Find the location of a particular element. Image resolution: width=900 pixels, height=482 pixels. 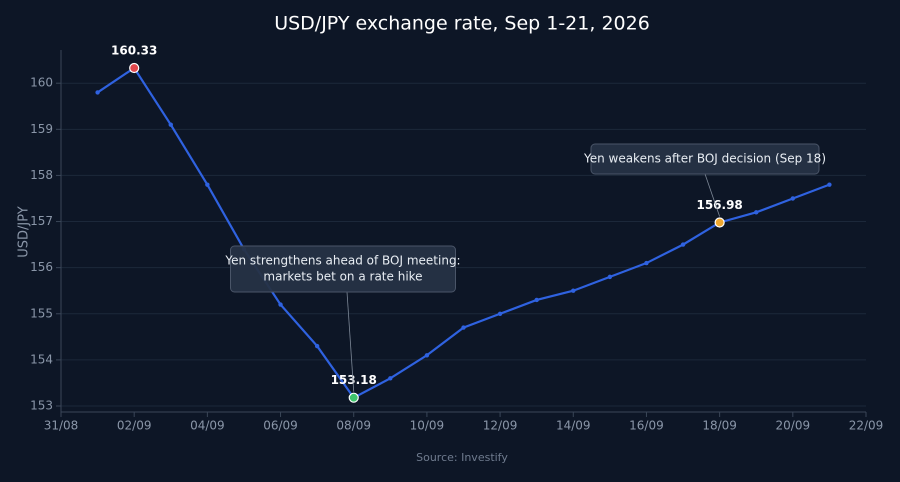

x-tick-label: 02/09 is located at coordinates (134, 426).